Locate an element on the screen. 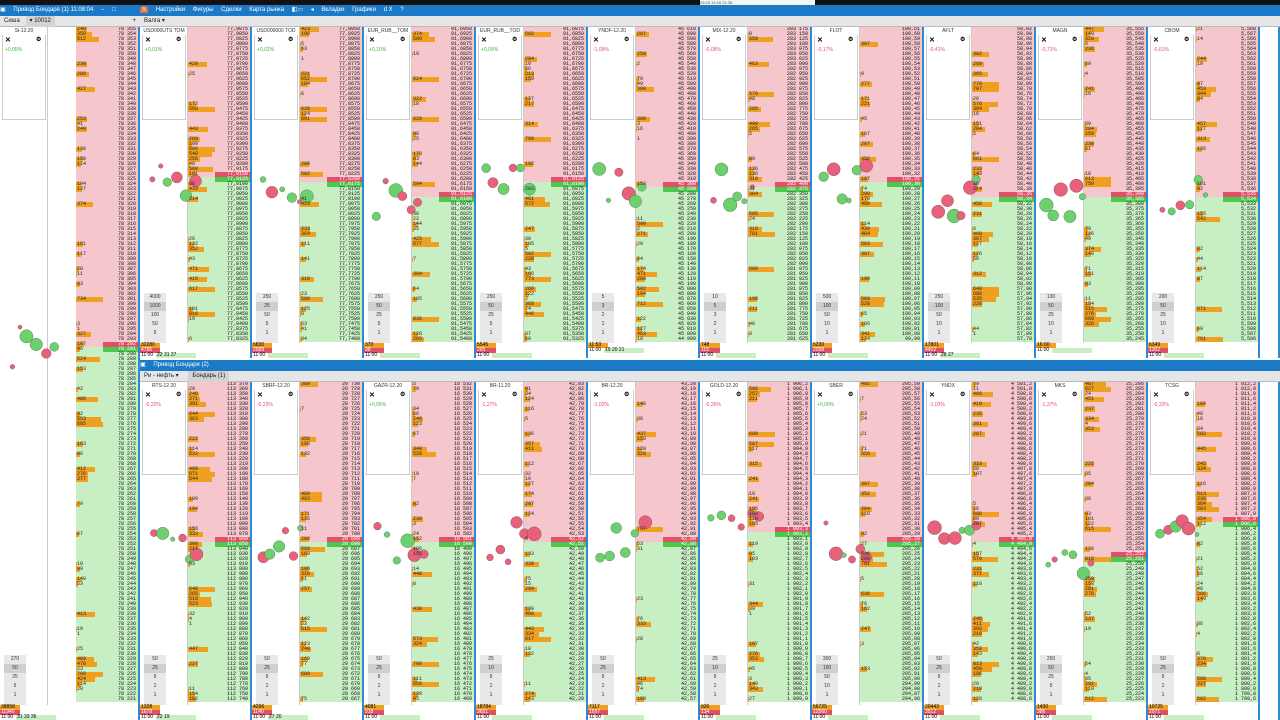  ladder-row: 677 91,5875 is located at coordinates (443, 244).